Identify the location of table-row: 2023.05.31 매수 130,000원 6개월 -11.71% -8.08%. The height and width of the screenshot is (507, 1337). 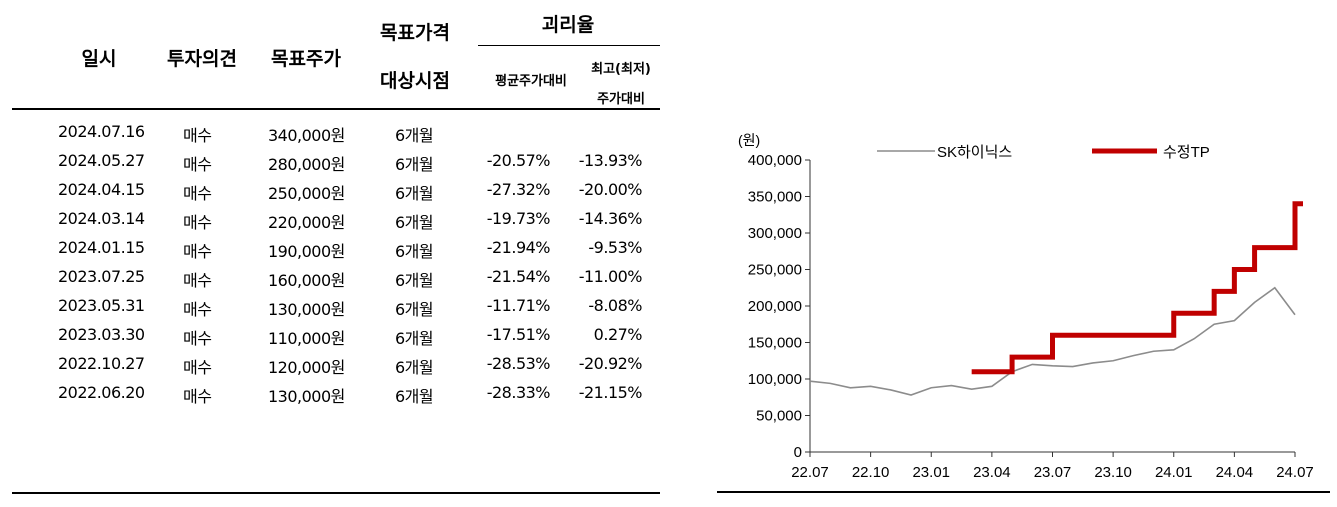
(340, 306).